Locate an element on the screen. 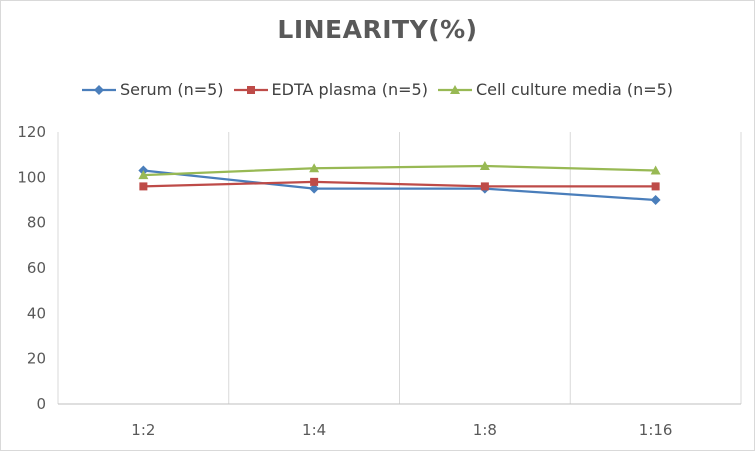  x-tick-label: 1:2 is located at coordinates (143, 430).